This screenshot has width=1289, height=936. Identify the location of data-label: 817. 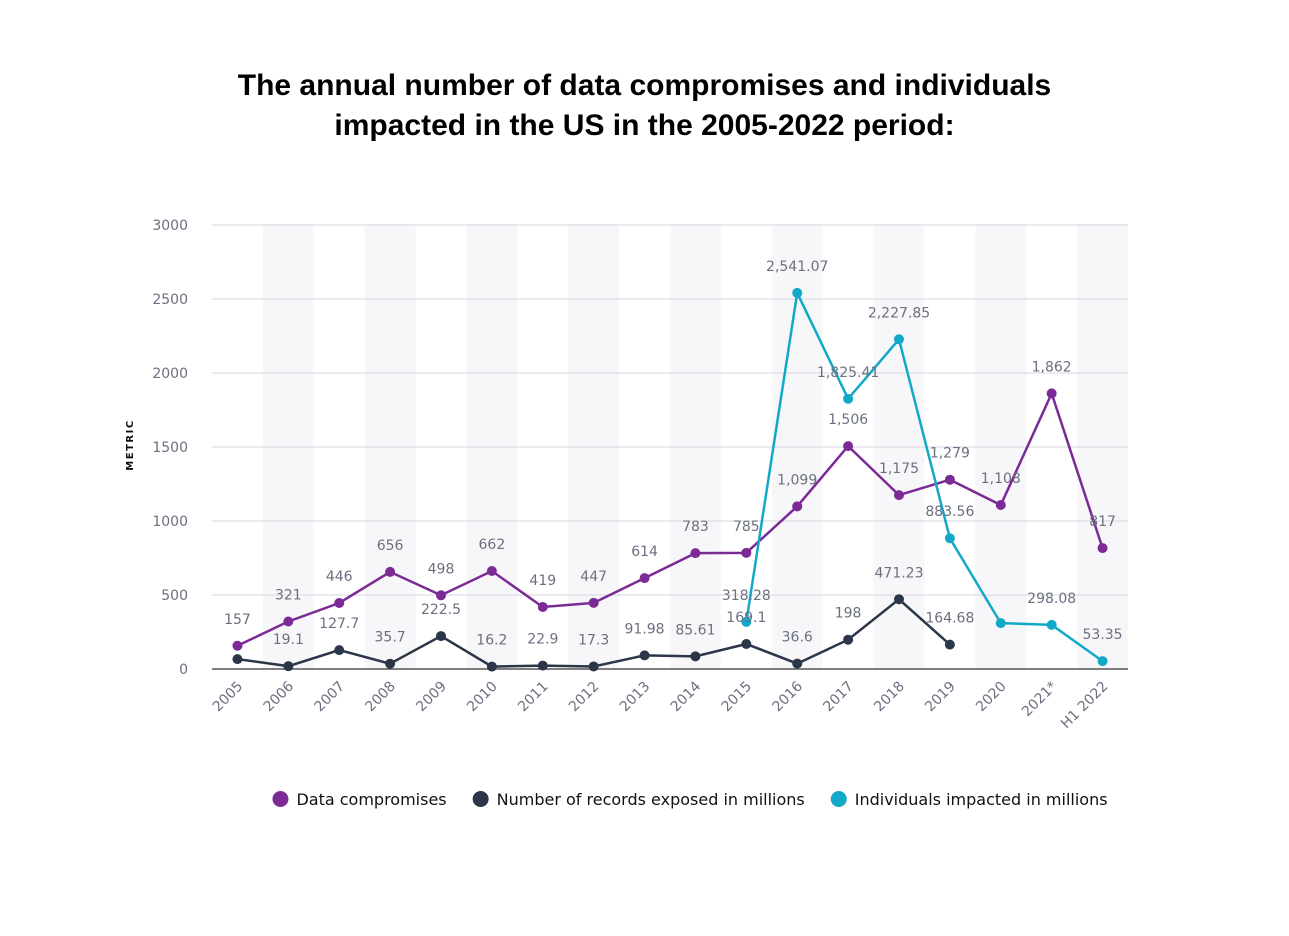
(1102, 522).